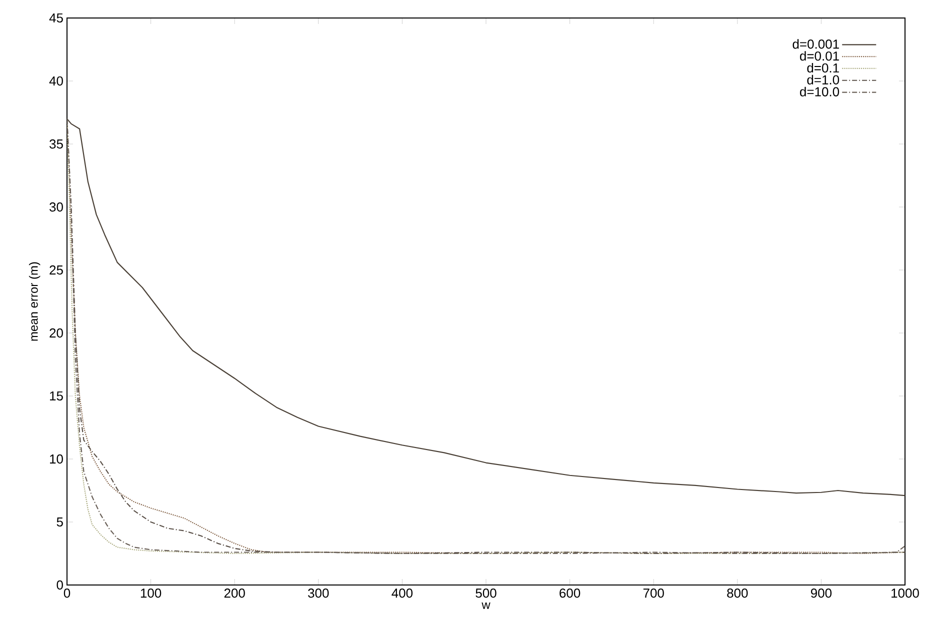  Describe the element at coordinates (821, 593) in the screenshot. I see `x-tick-label: 900` at that location.